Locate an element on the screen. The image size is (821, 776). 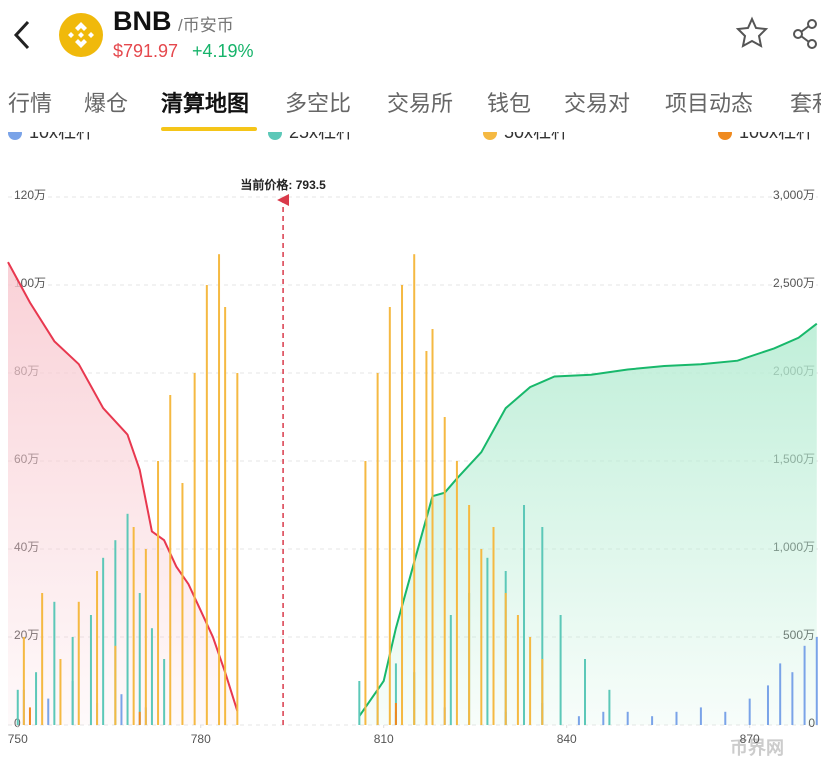
x-tick-label: 840 is located at coordinates (567, 739).